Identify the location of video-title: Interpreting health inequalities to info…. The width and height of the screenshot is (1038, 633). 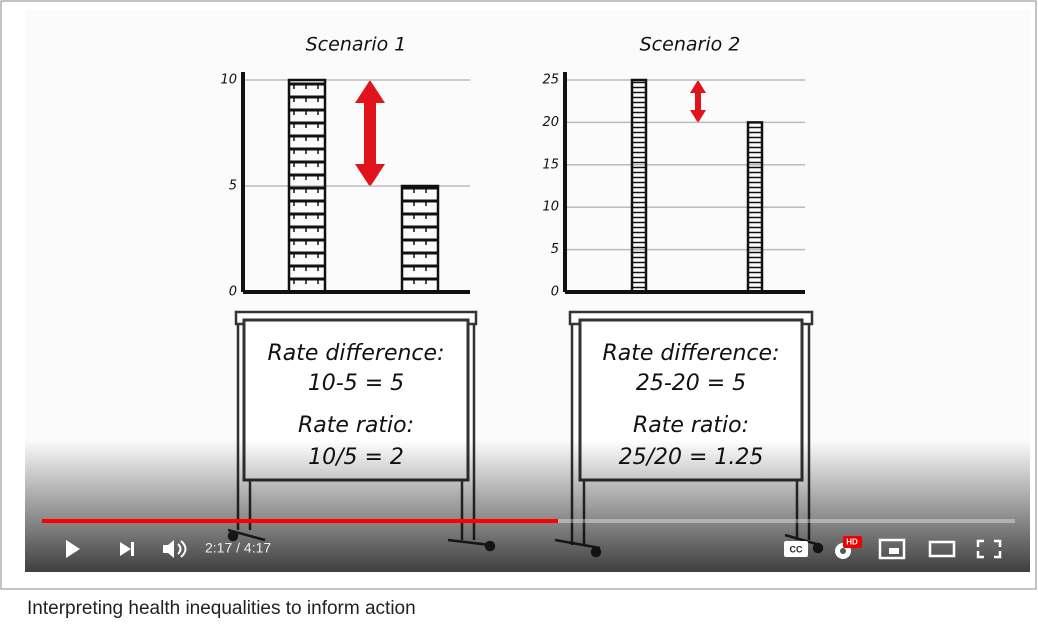
(221, 608).